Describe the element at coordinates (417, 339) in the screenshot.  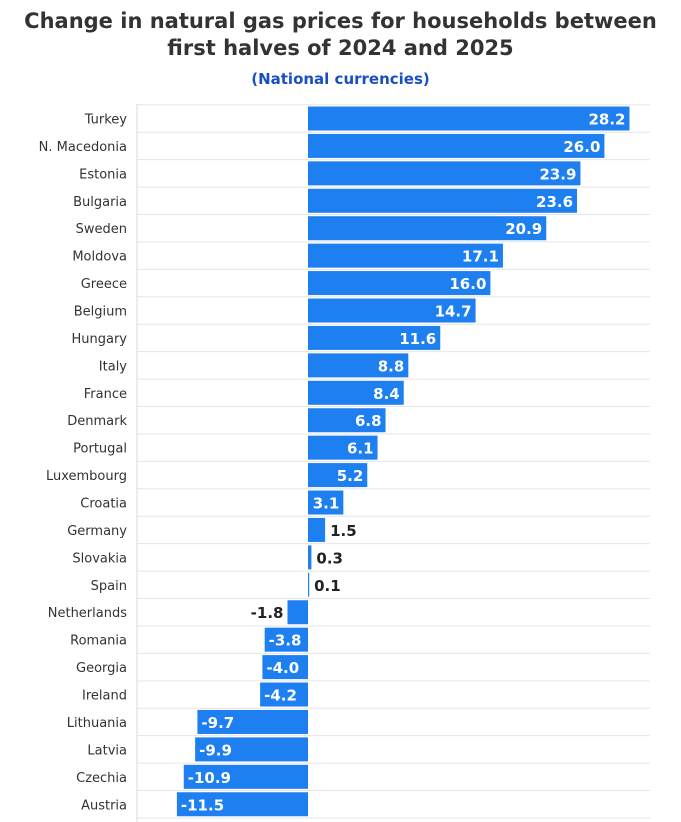
I see `data-label: 11.6` at that location.